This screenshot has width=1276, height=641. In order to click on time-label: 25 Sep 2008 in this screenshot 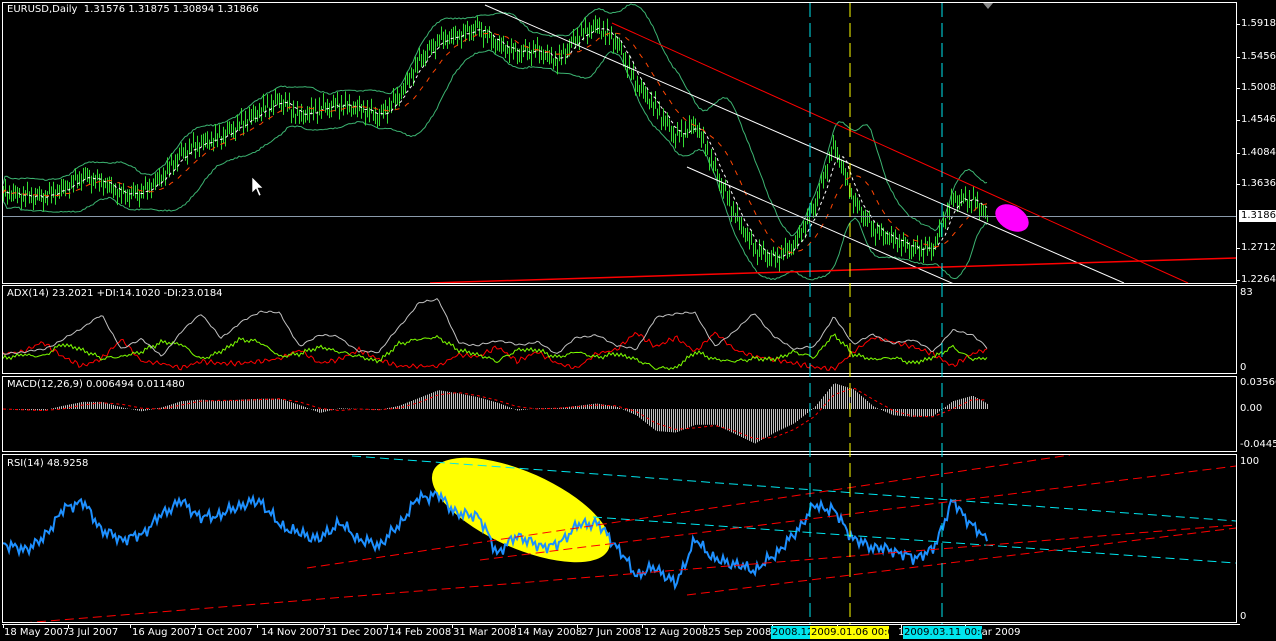, I will do `click(740, 632)`.